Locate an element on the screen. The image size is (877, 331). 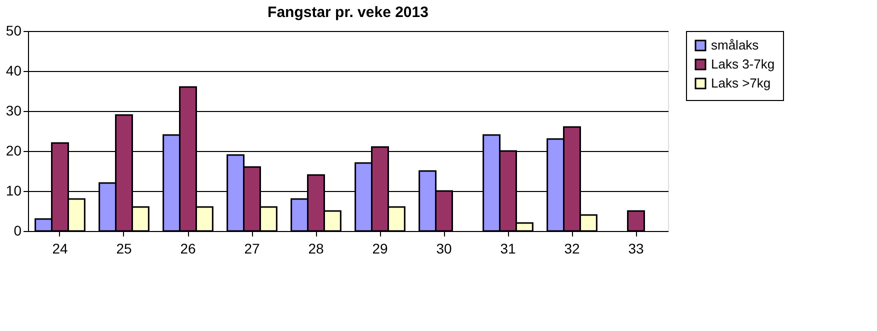
x-tick-label: 25 is located at coordinates (124, 248).